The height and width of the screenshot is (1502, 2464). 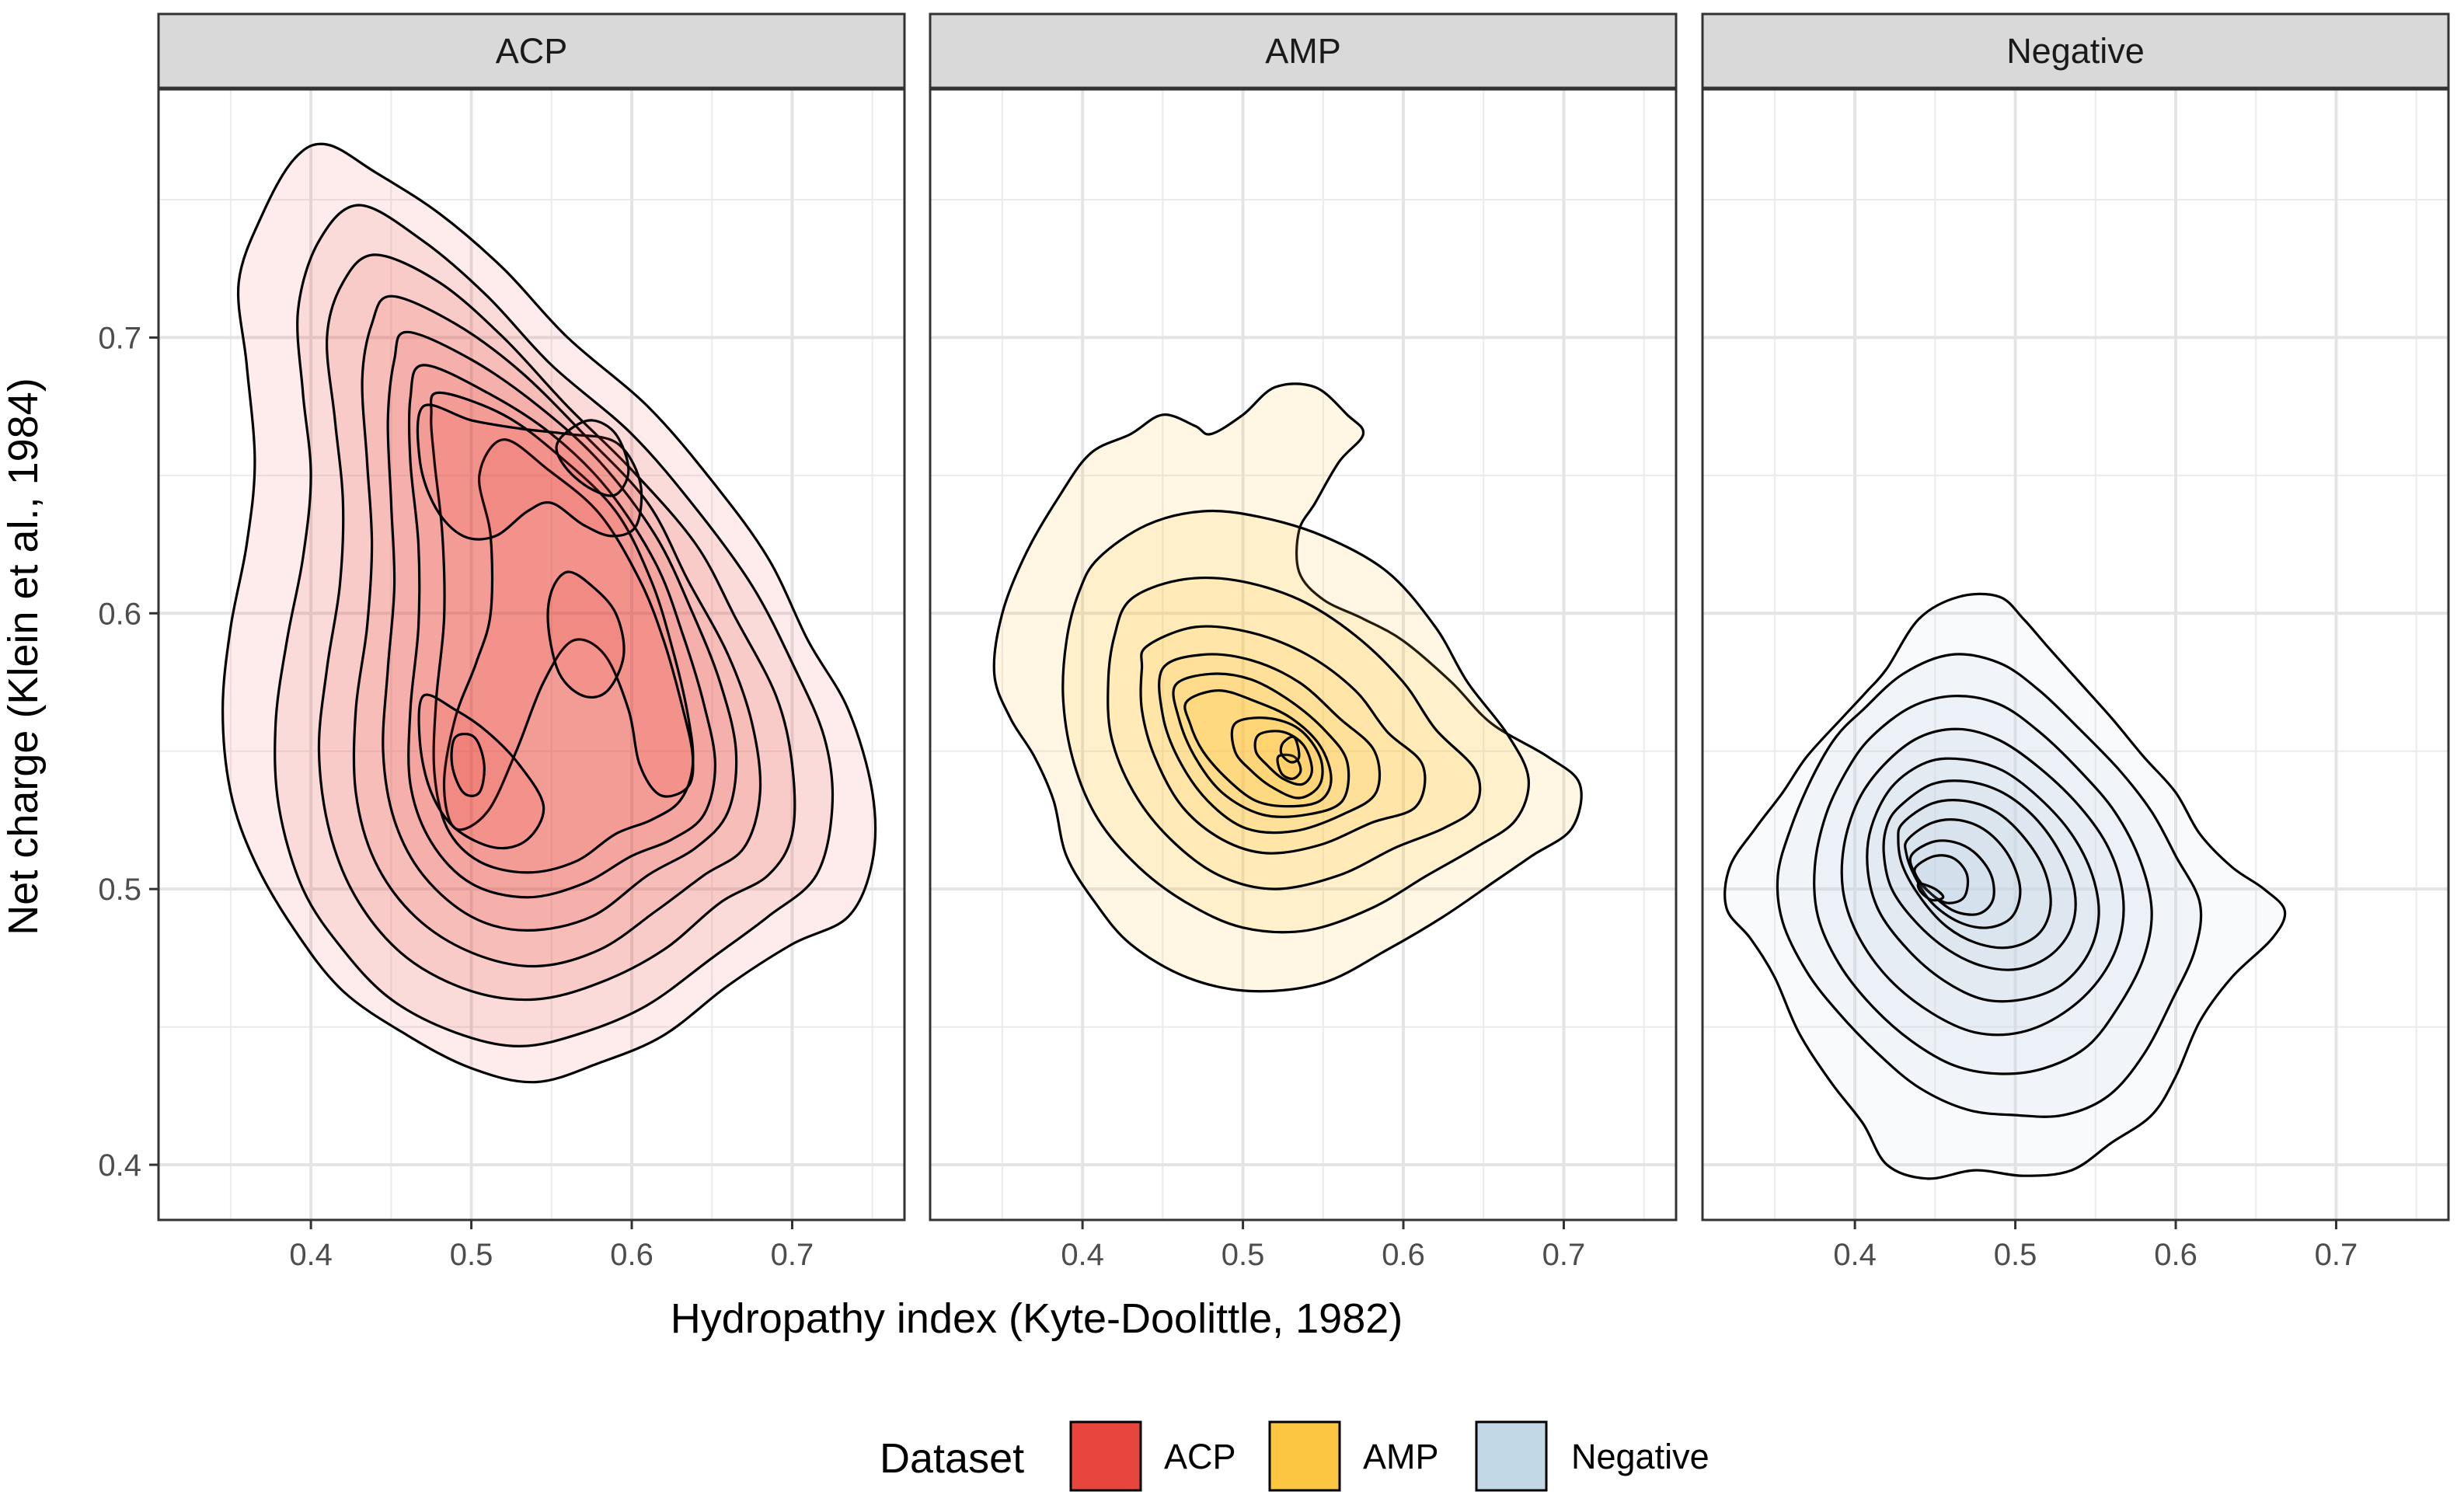 What do you see at coordinates (1200, 1456) in the screenshot?
I see `legend-label-acp: ACP` at bounding box center [1200, 1456].